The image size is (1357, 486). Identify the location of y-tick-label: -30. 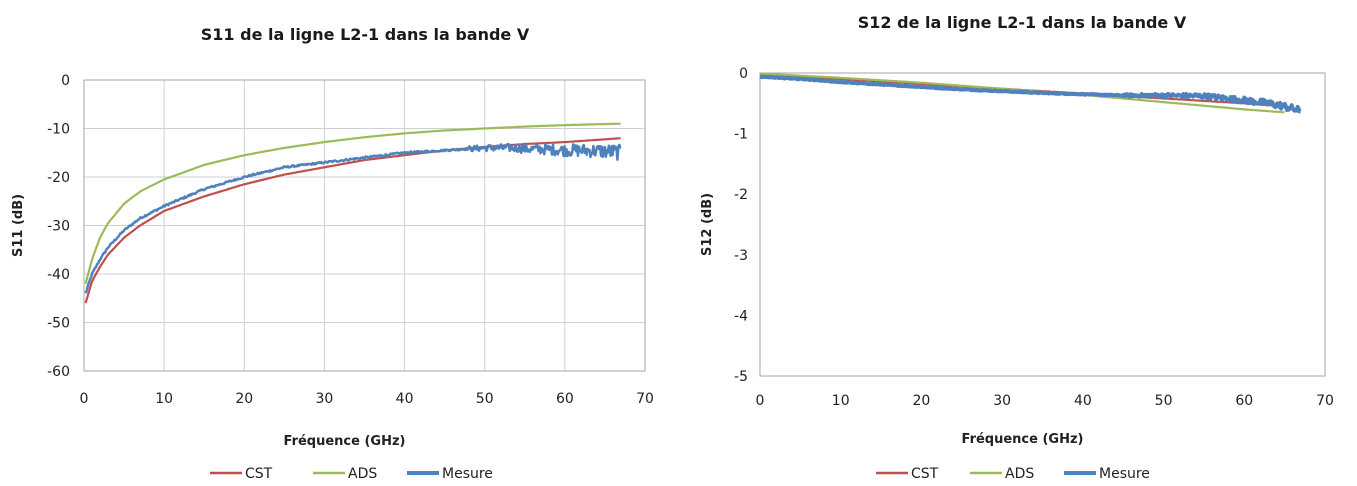
(58, 227).